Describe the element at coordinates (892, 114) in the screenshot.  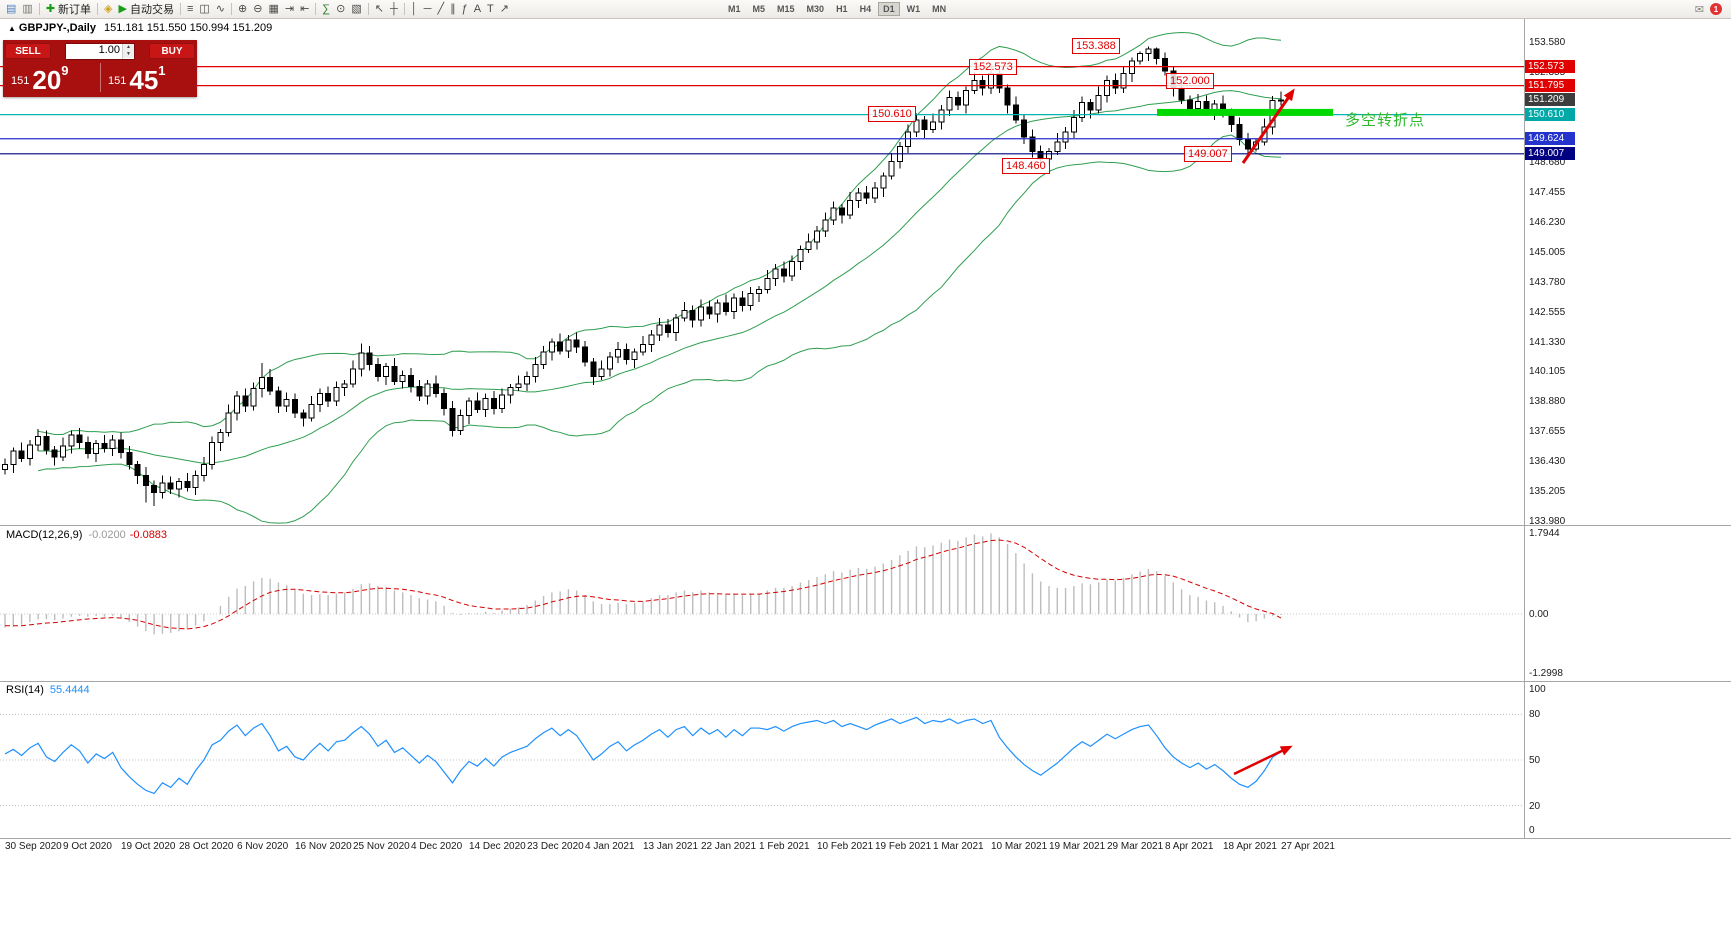
I see `price-annotation: 150.610` at that location.